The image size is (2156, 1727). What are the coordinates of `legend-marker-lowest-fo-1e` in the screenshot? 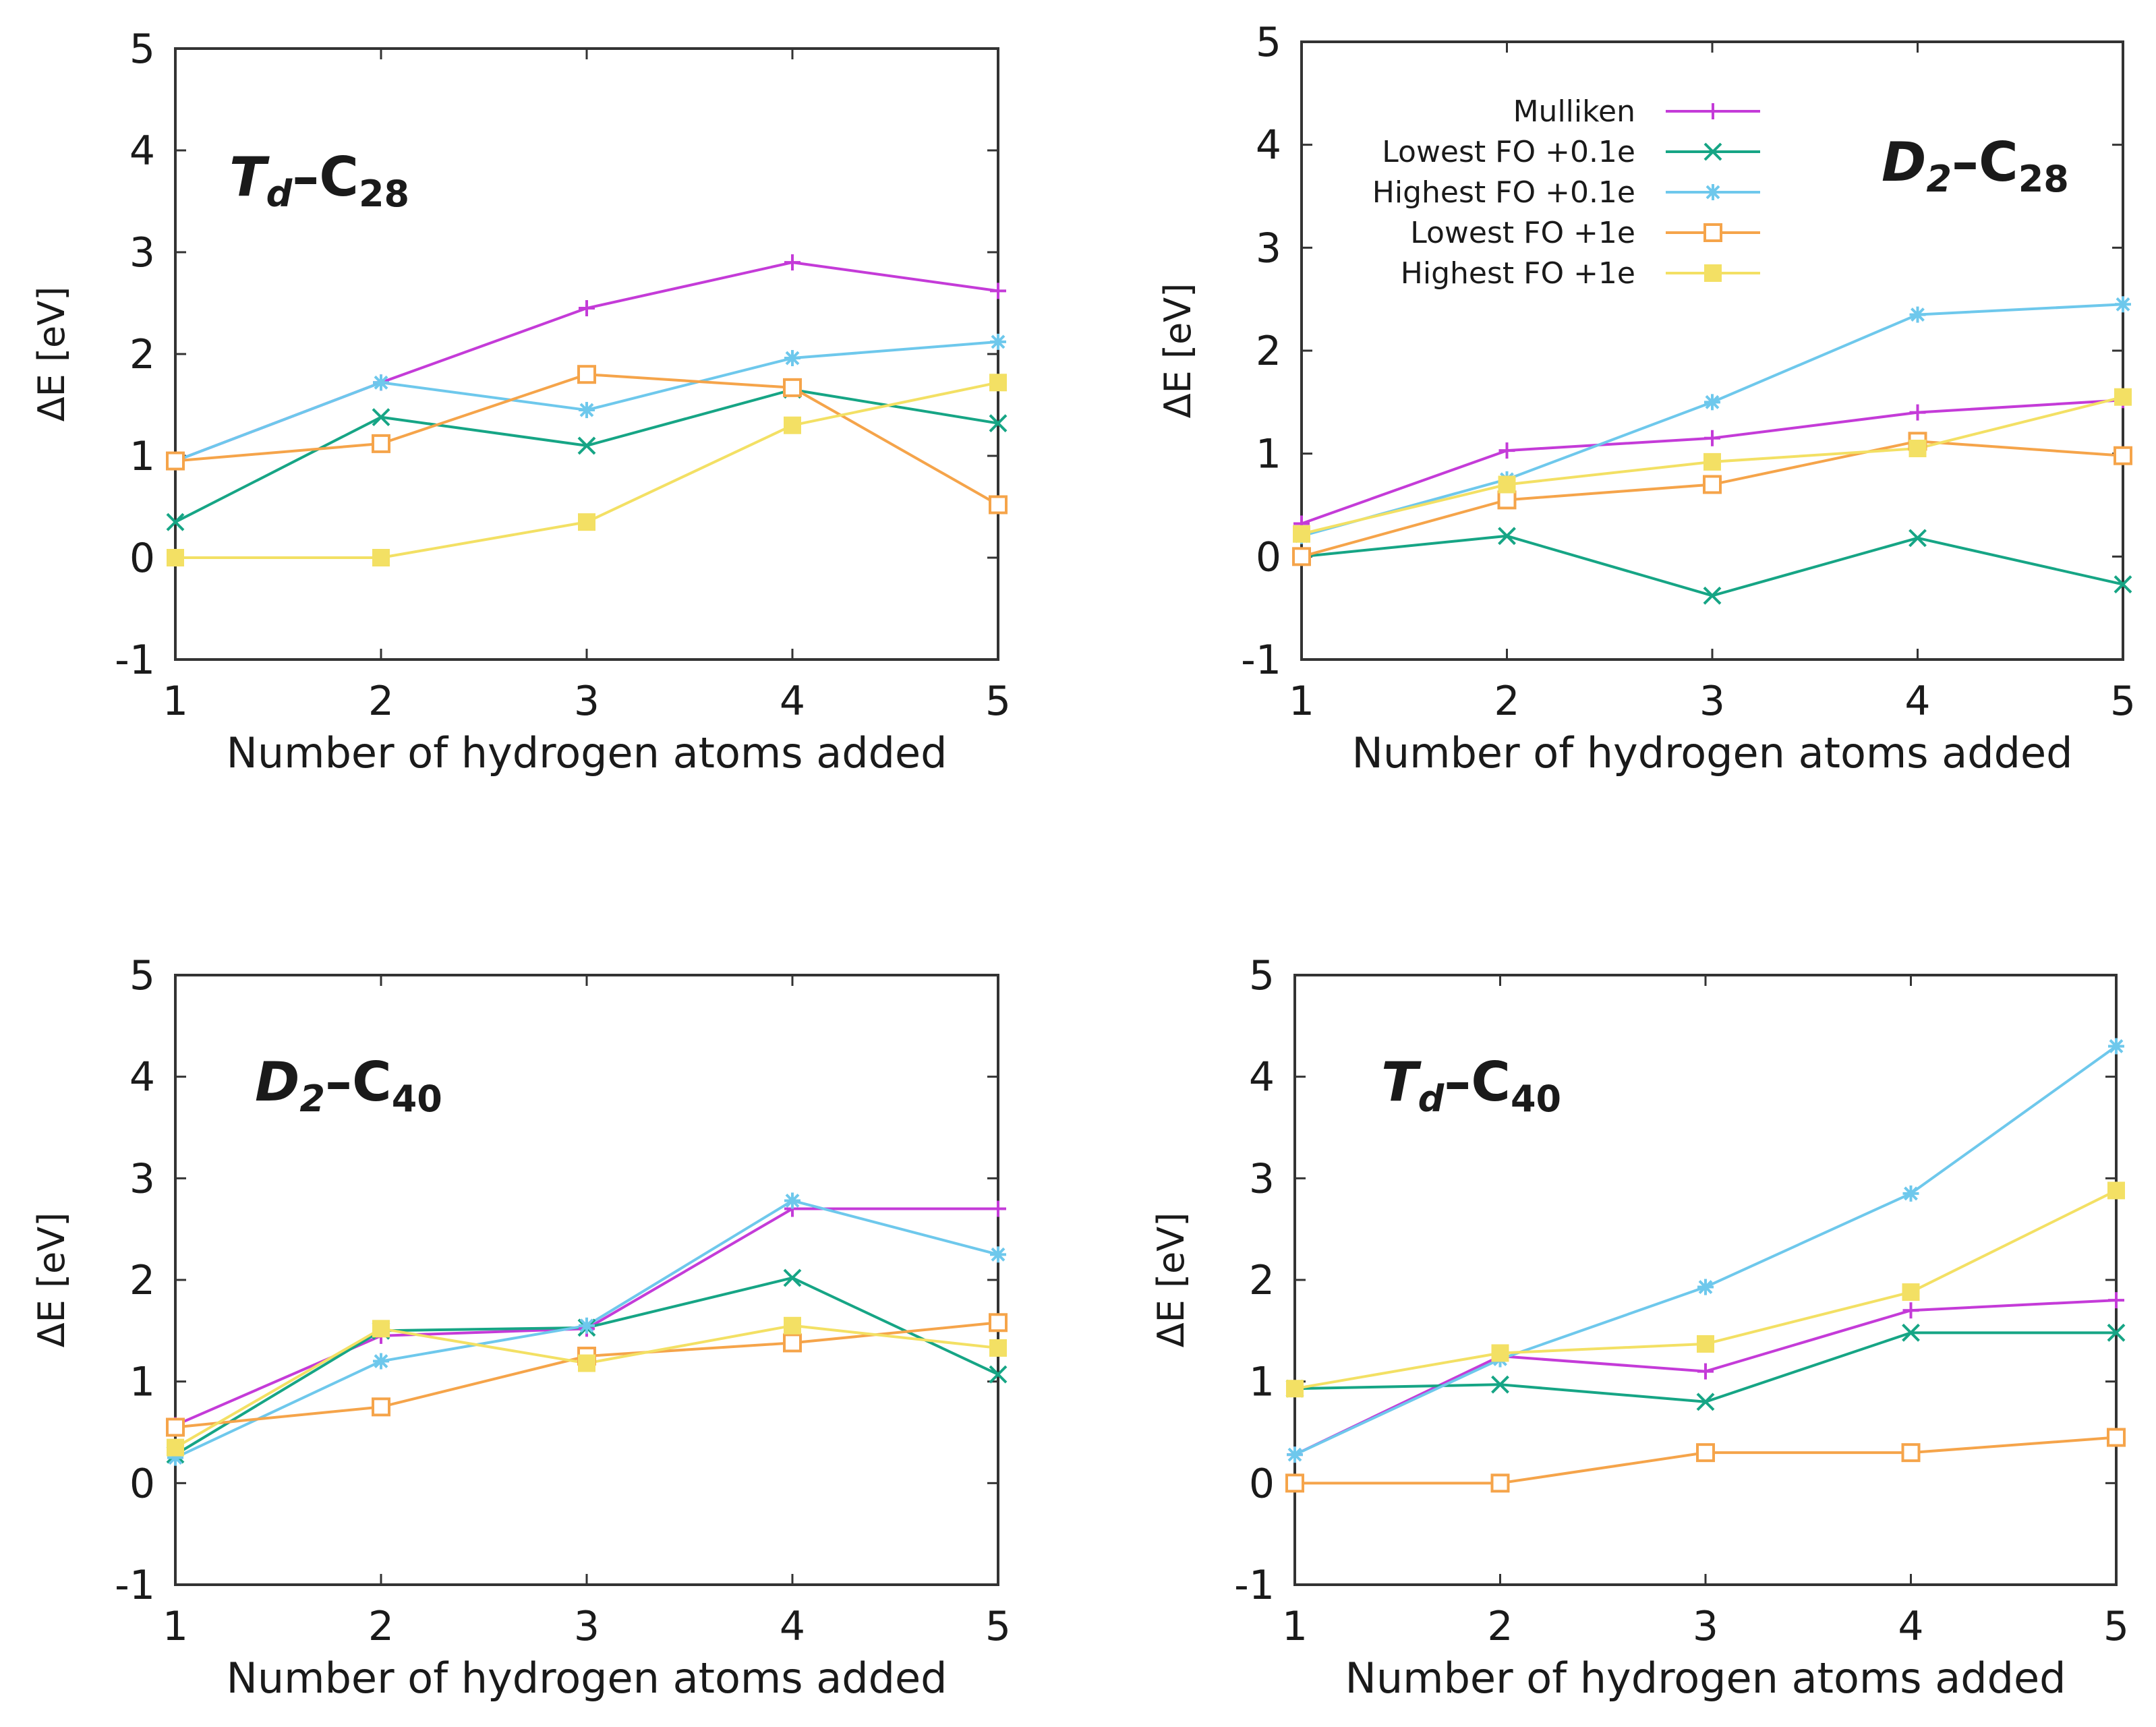 It's located at (1713, 232).